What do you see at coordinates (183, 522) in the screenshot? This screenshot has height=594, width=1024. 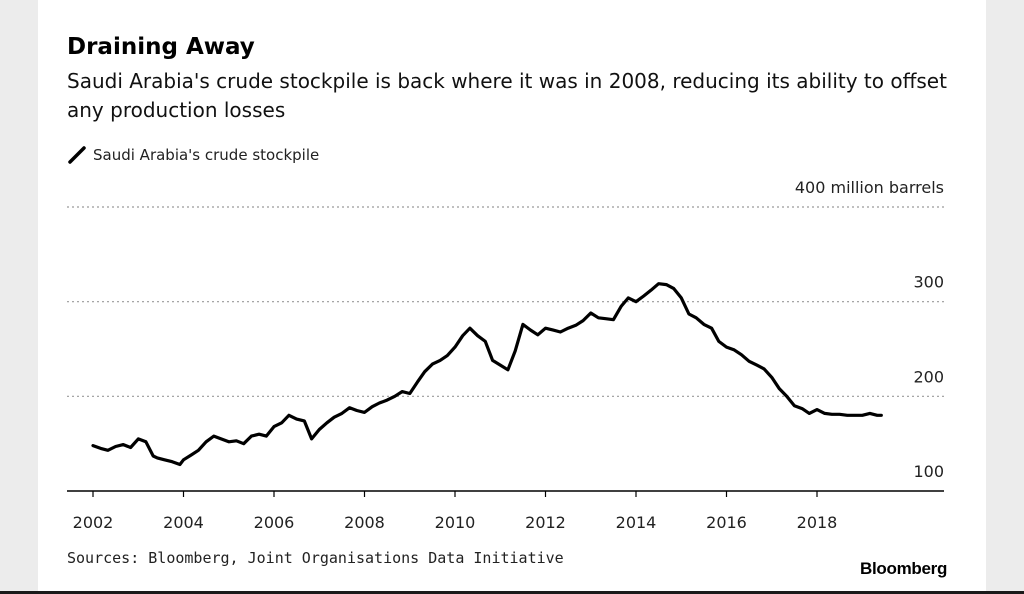 I see `x-tick-label: 2004` at bounding box center [183, 522].